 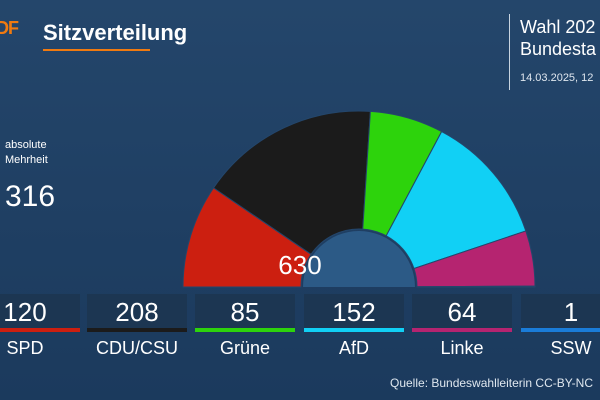 What do you see at coordinates (96, 50) in the screenshot?
I see `title-underline` at bounding box center [96, 50].